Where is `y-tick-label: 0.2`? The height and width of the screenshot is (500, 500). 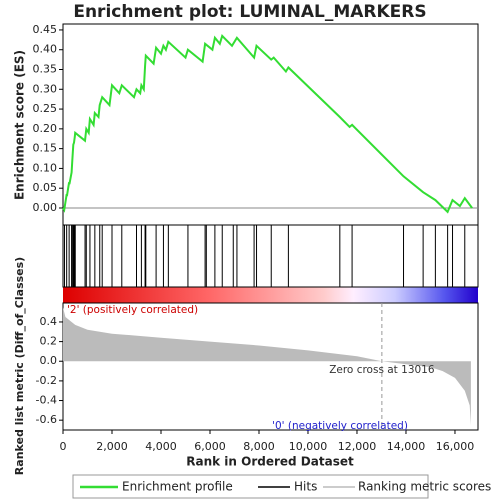 y-tick-label: 0.2 is located at coordinates (49, 341).